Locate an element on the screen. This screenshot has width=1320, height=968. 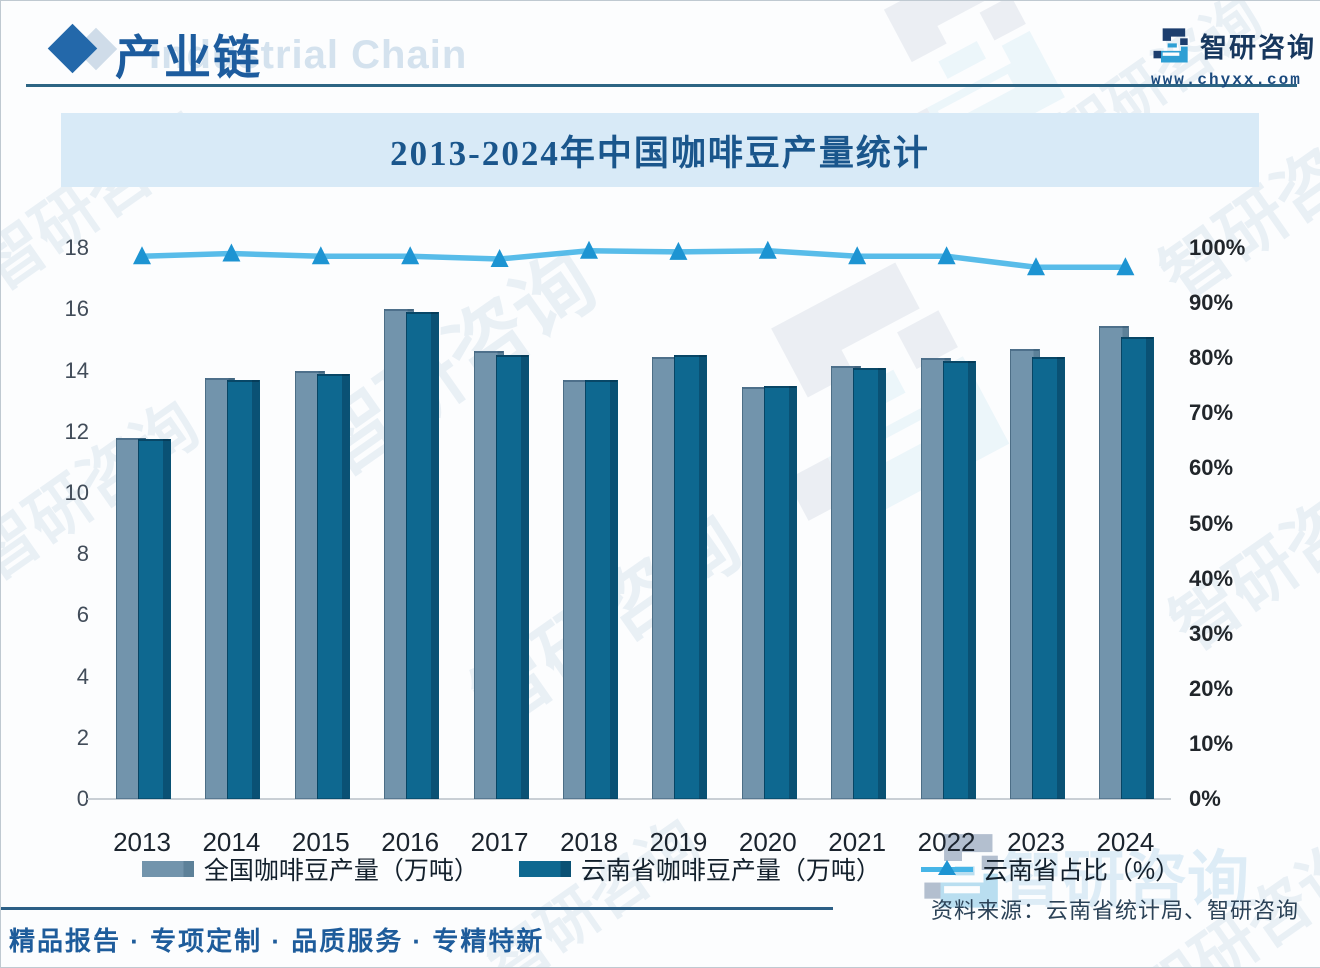
x-axis-label: 2013 is located at coordinates (142, 842).